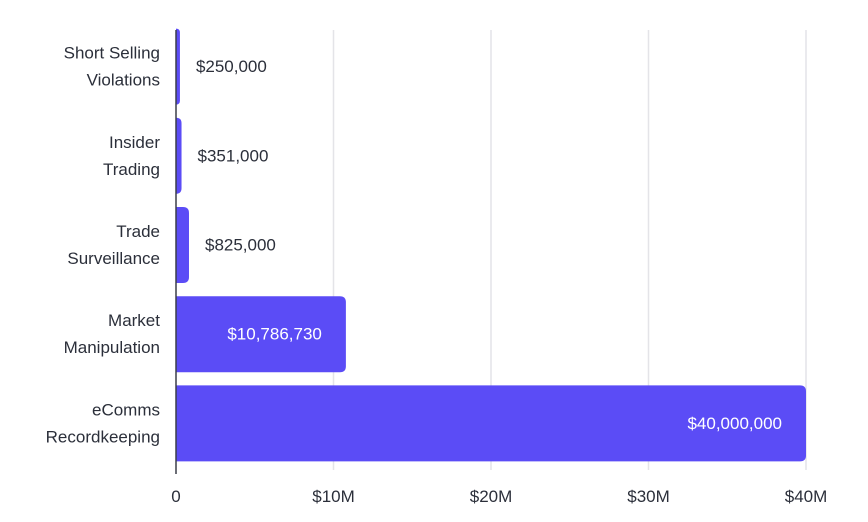 Image resolution: width=868 pixels, height=522 pixels. What do you see at coordinates (103, 436) in the screenshot?
I see `category-label-line: Recordkeeping` at bounding box center [103, 436].